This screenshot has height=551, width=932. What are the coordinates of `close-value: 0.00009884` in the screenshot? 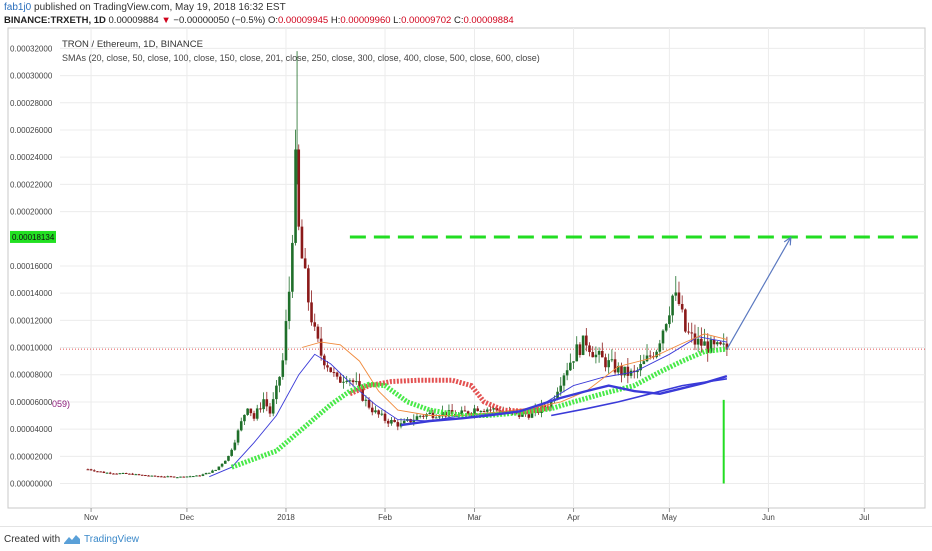 It's located at (488, 20).